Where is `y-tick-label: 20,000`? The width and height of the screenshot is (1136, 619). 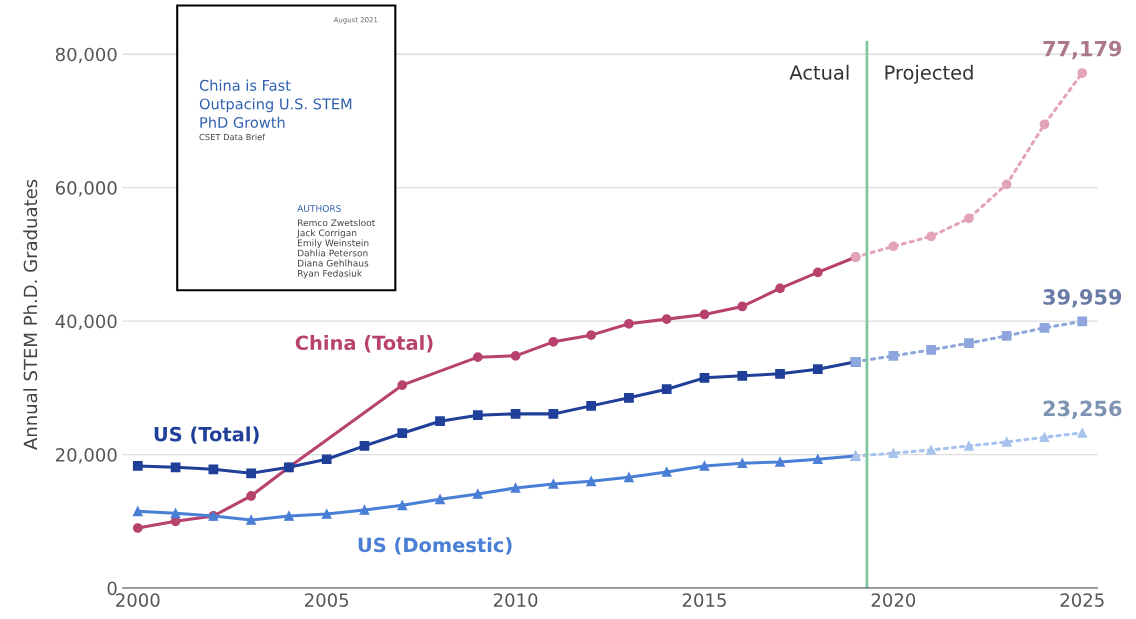
y-tick-label: 20,000 is located at coordinates (86, 456).